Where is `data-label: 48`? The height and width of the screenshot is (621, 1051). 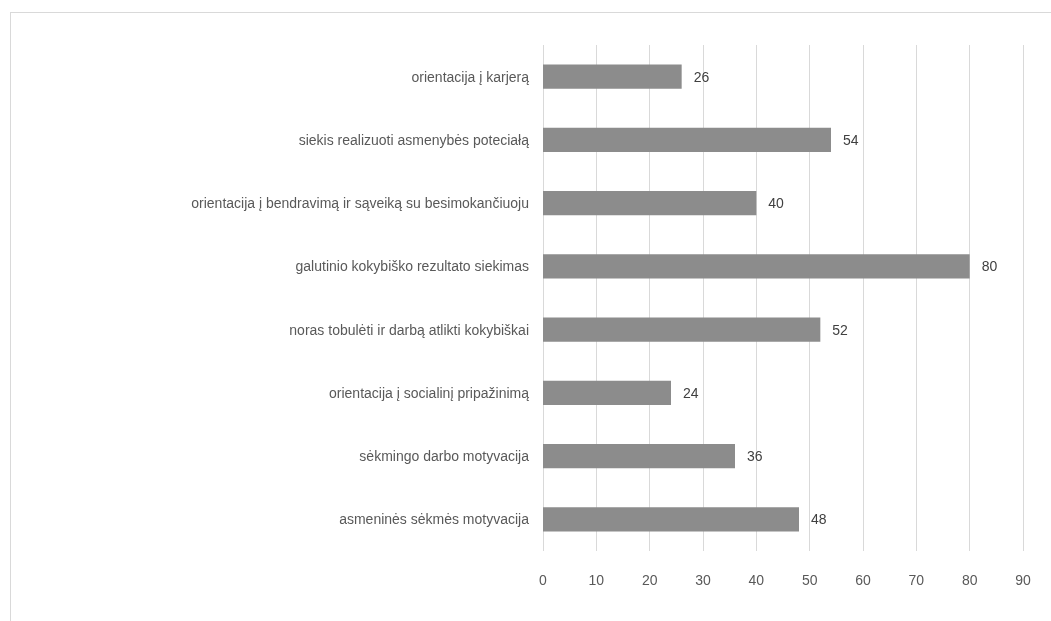
data-label: 48 is located at coordinates (819, 519).